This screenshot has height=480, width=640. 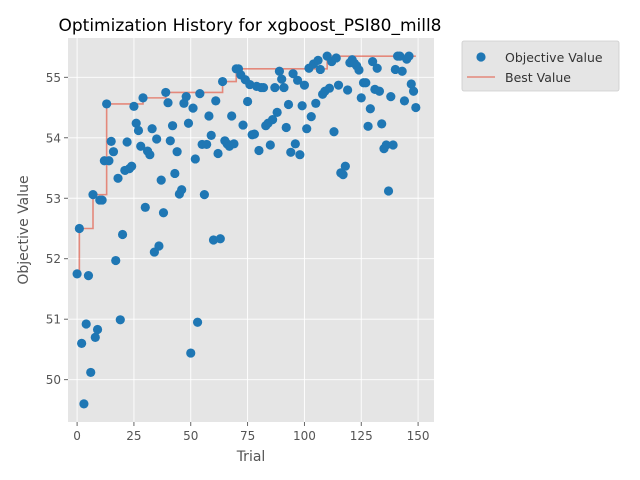 I want to click on legend-marker-objective, so click(x=481, y=57).